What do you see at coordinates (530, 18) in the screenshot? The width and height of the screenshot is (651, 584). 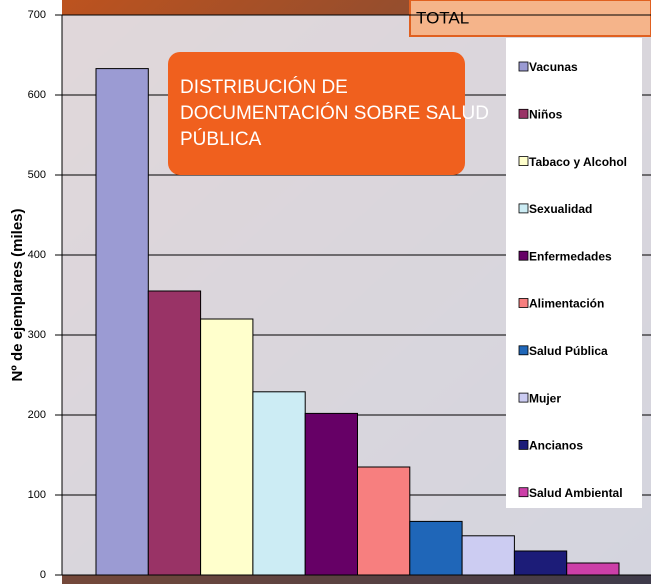 I see `total-box` at bounding box center [530, 18].